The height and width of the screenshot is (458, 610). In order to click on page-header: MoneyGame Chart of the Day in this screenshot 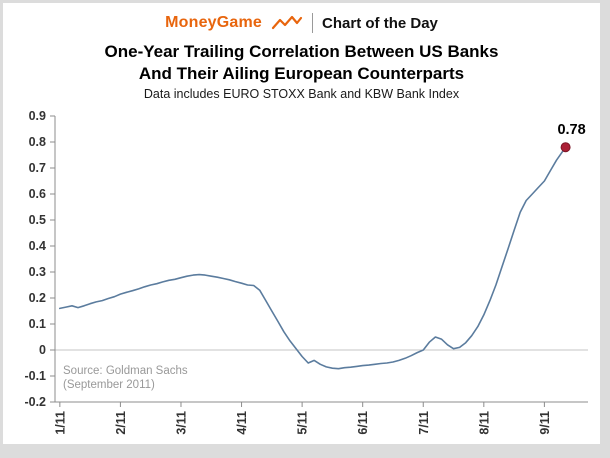, I will do `click(301, 23)`.